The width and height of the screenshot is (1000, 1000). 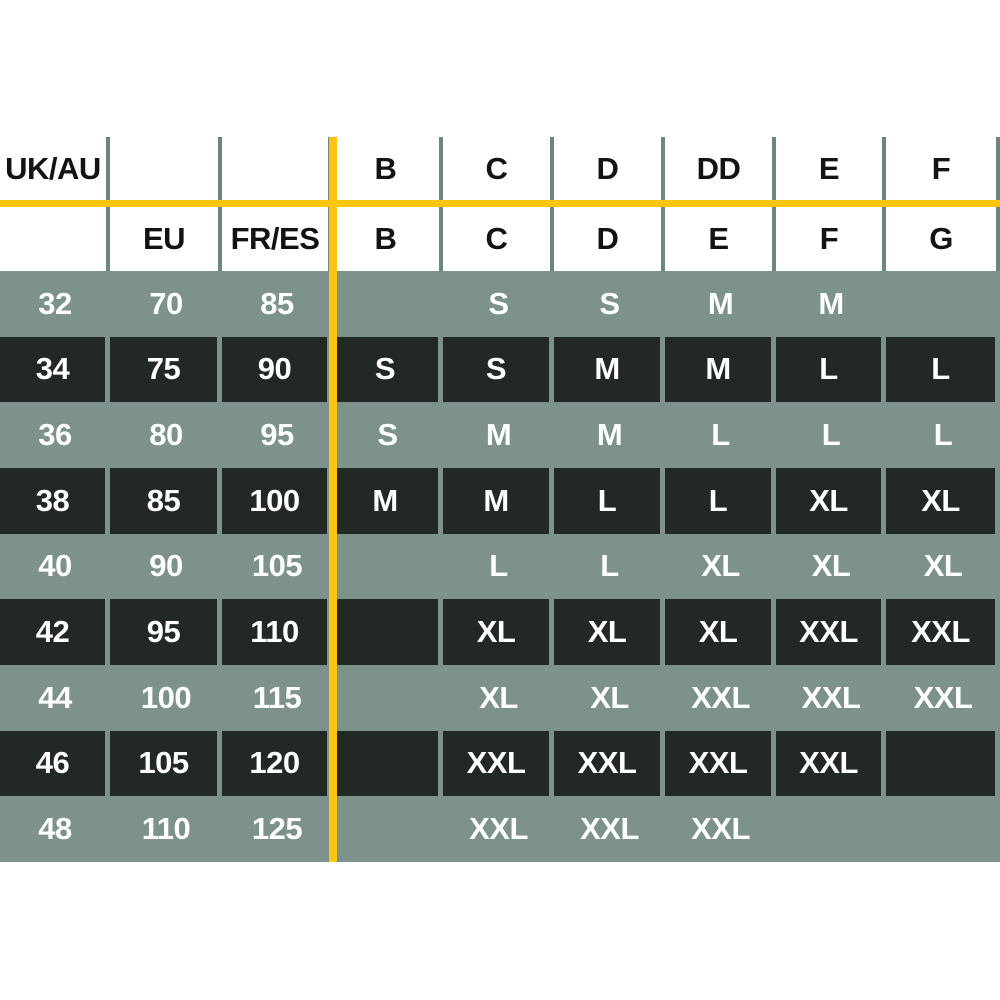 What do you see at coordinates (500, 203) in the screenshot?
I see `yellow-horizontal-divider` at bounding box center [500, 203].